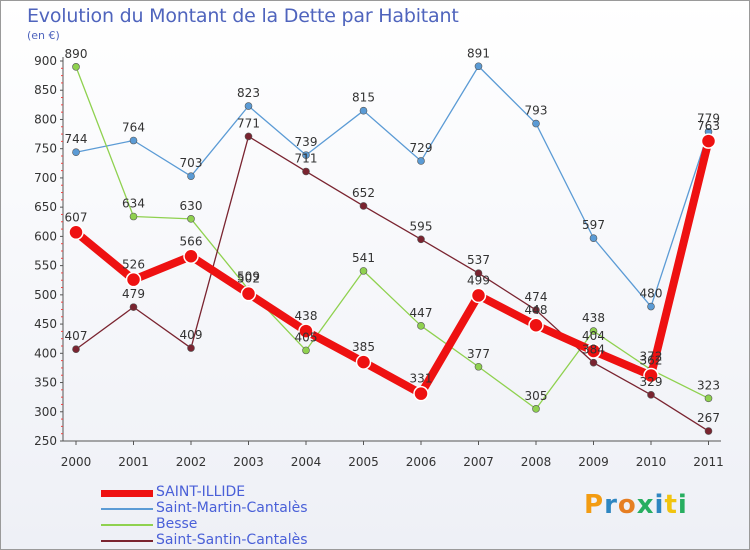 The width and height of the screenshot is (750, 550). What do you see at coordinates (76, 54) in the screenshot?
I see `data-label-besse: 890` at bounding box center [76, 54].